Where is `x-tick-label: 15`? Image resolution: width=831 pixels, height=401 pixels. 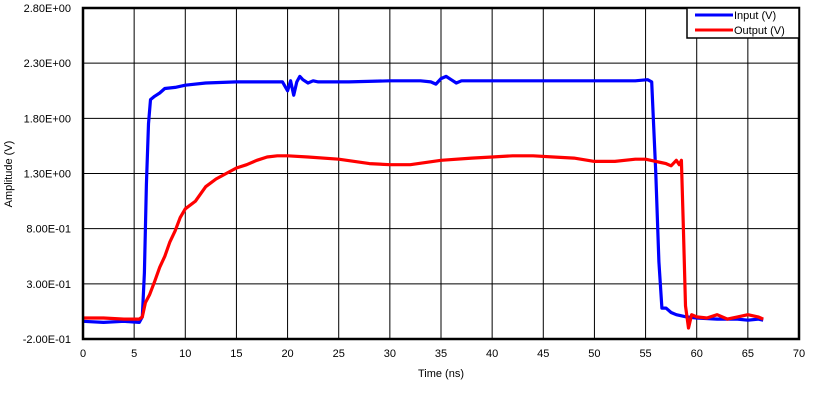
x-tick-label: 15 is located at coordinates (236, 354).